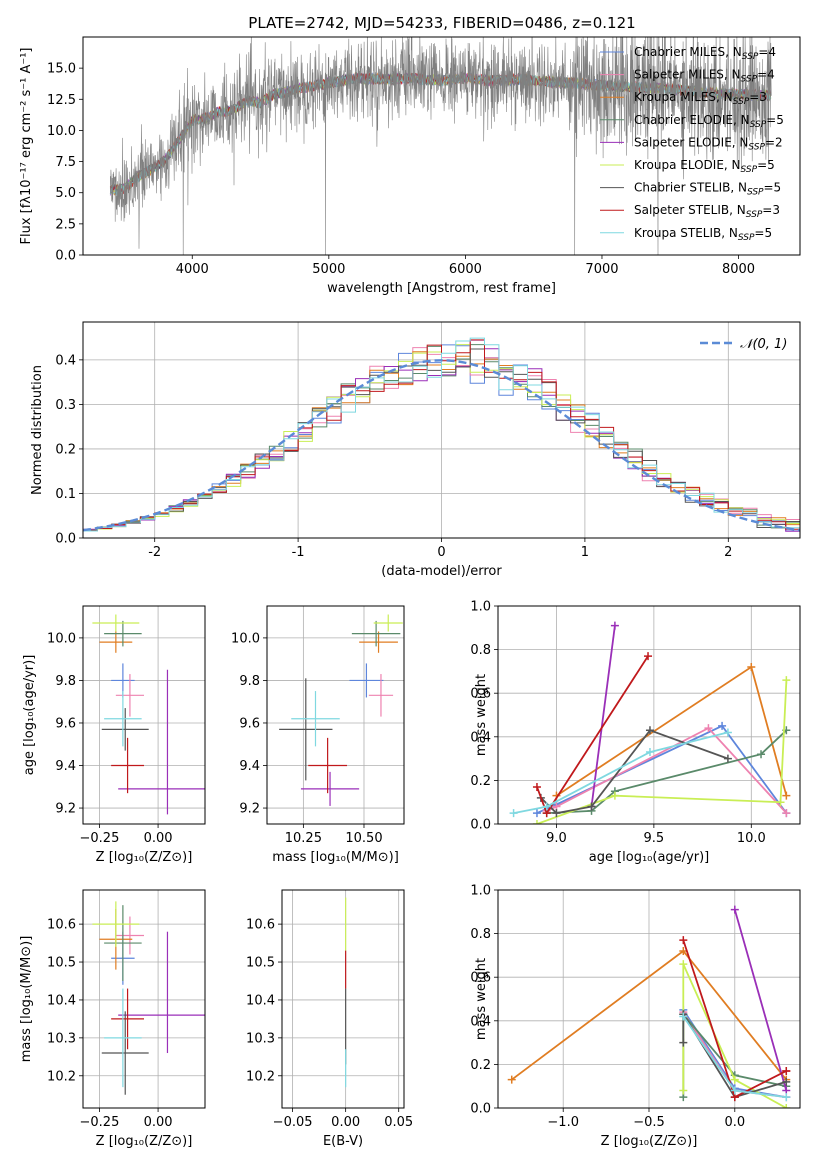  I want to click on legend-label: Chabrier STELIB, N, so click(690, 188).